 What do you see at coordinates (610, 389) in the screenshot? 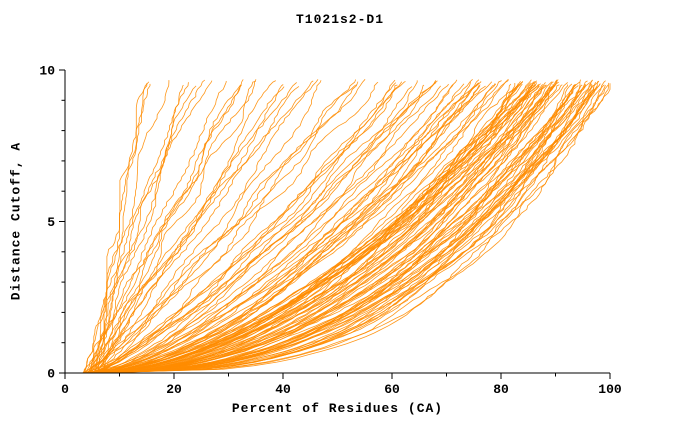
I see `x-tick-label: 100` at bounding box center [610, 389].